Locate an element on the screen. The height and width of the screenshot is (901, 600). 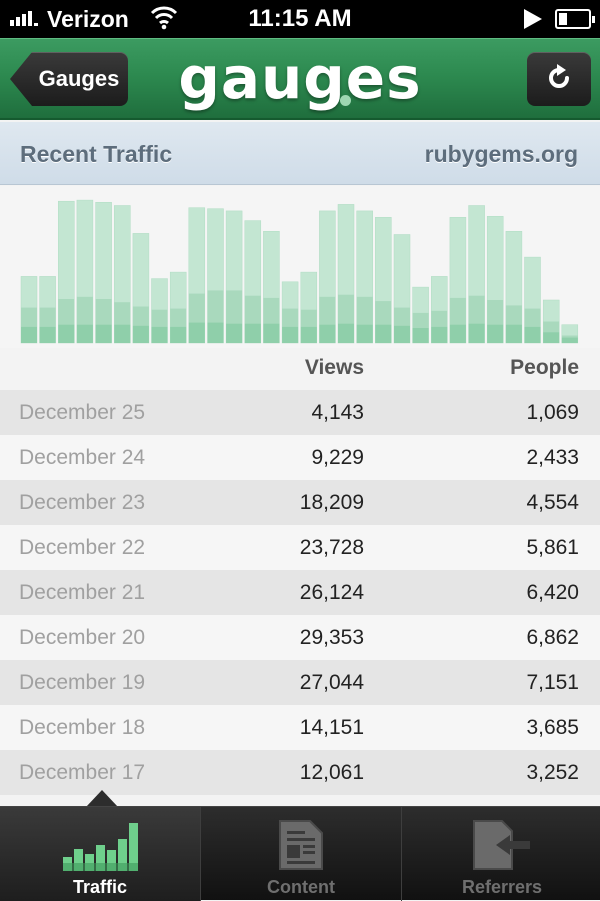
section-title: Recent Traffic is located at coordinates (96, 154).